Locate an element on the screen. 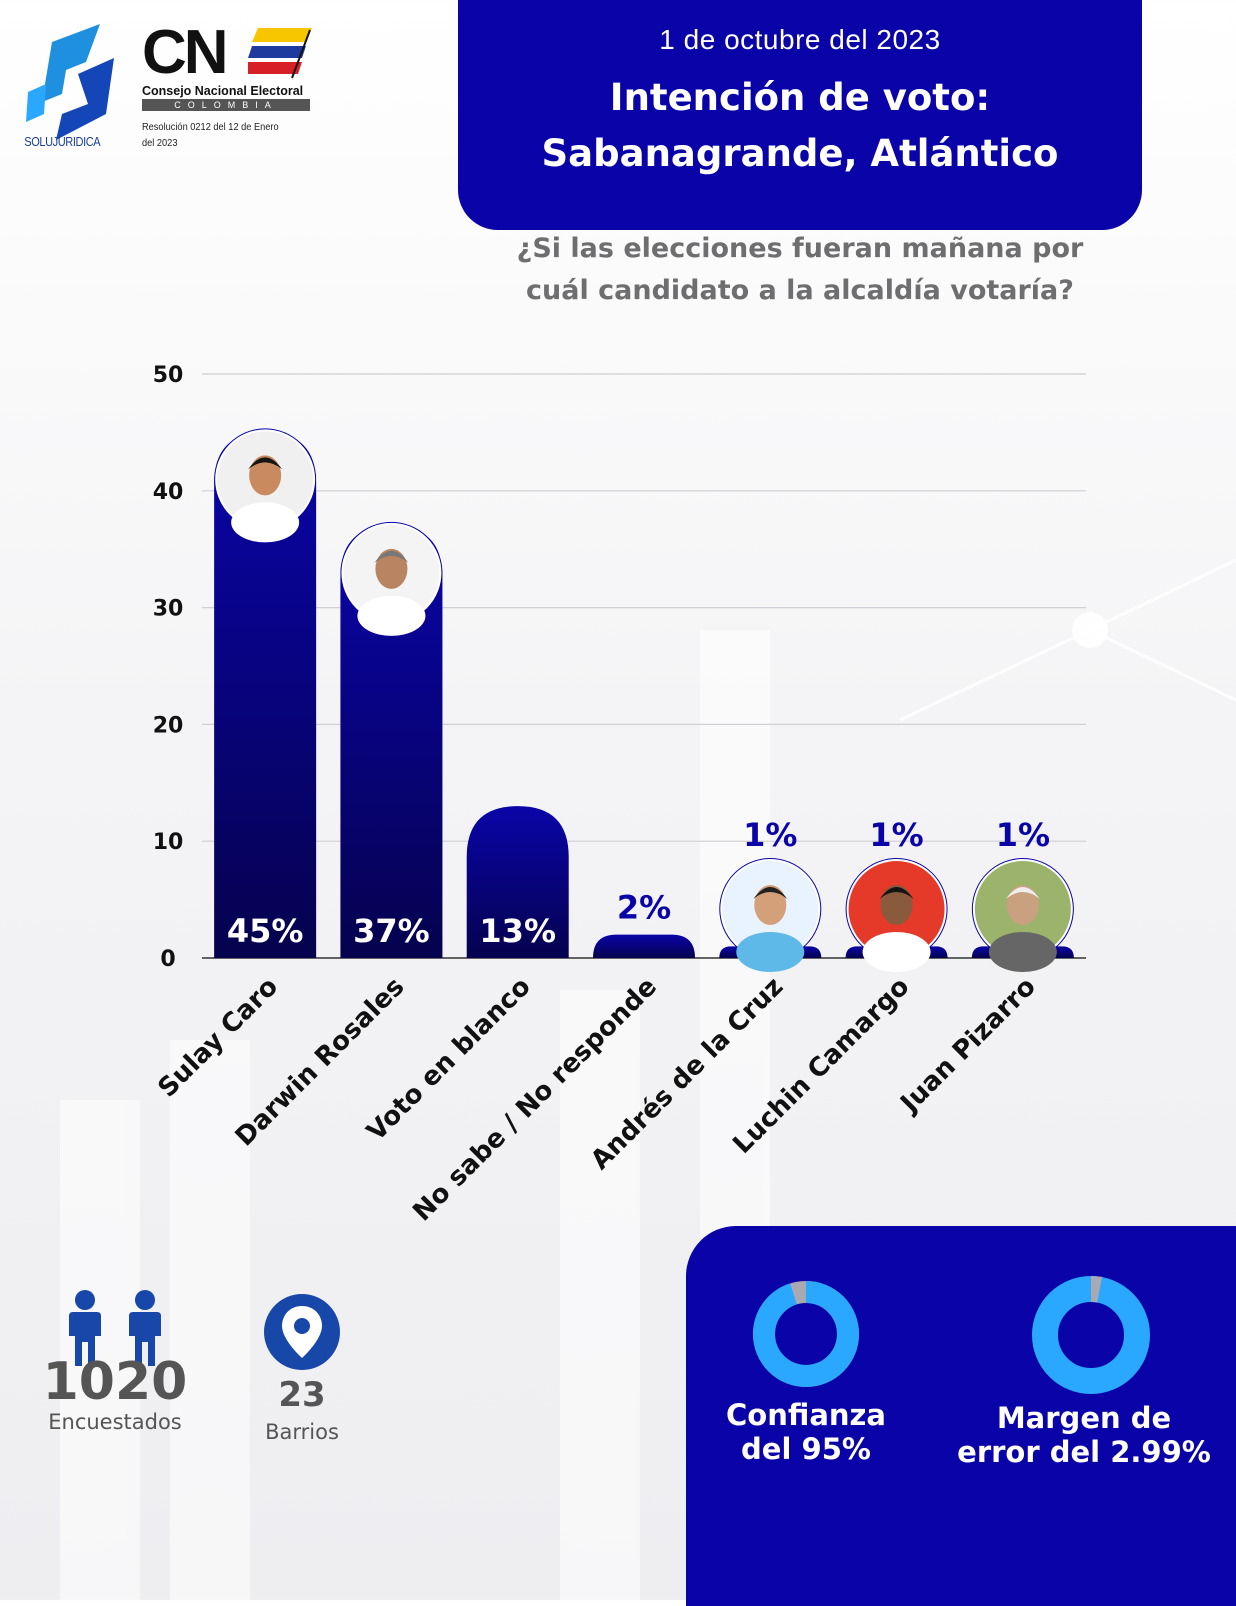 Image resolution: width=1236 pixels, height=1606 pixels. bar-value-label: 2% is located at coordinates (644, 908).